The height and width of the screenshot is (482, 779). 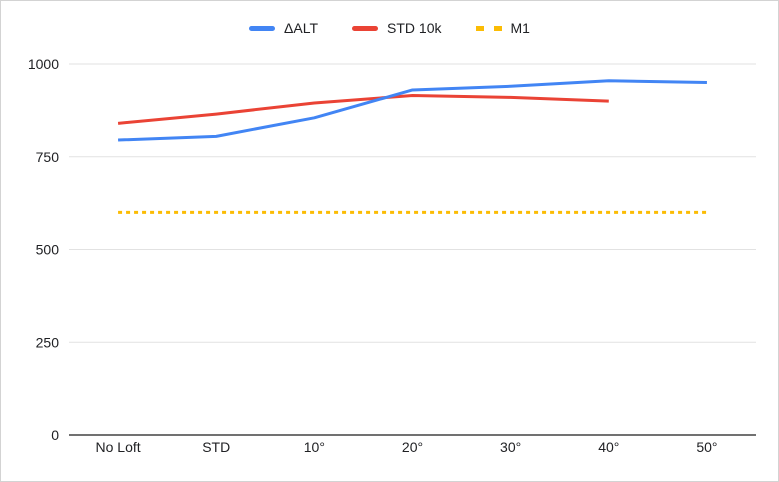 I want to click on x-tick-label: 40°, so click(x=608, y=447).